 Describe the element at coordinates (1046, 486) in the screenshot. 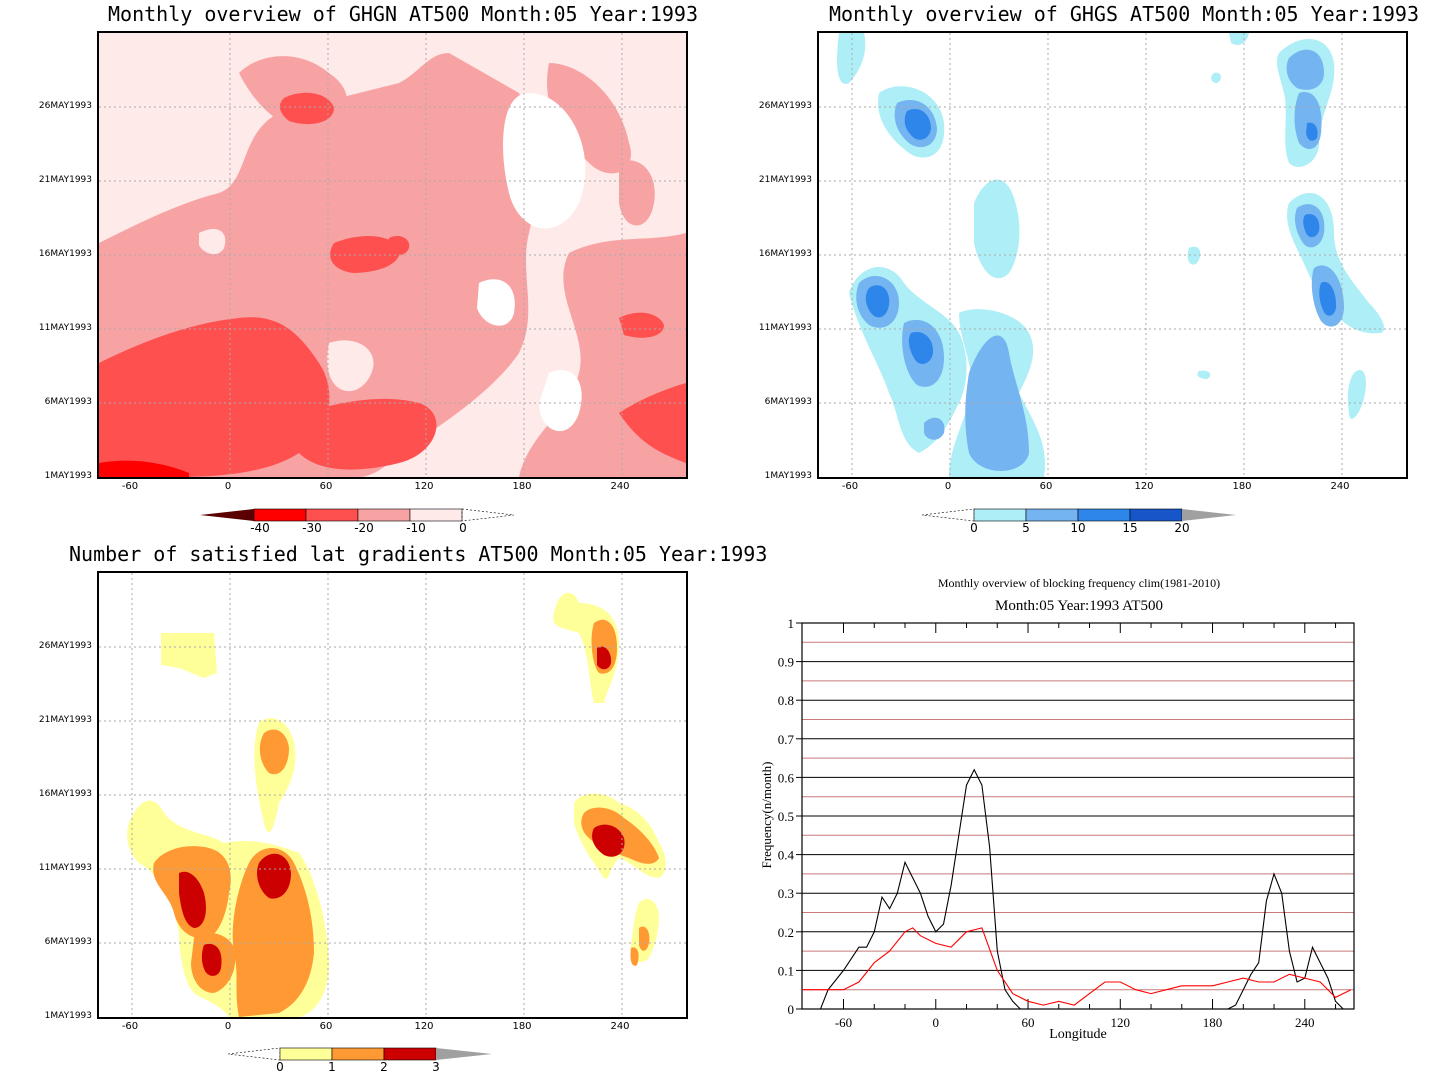

I see `ghgs-xtick: 60` at that location.